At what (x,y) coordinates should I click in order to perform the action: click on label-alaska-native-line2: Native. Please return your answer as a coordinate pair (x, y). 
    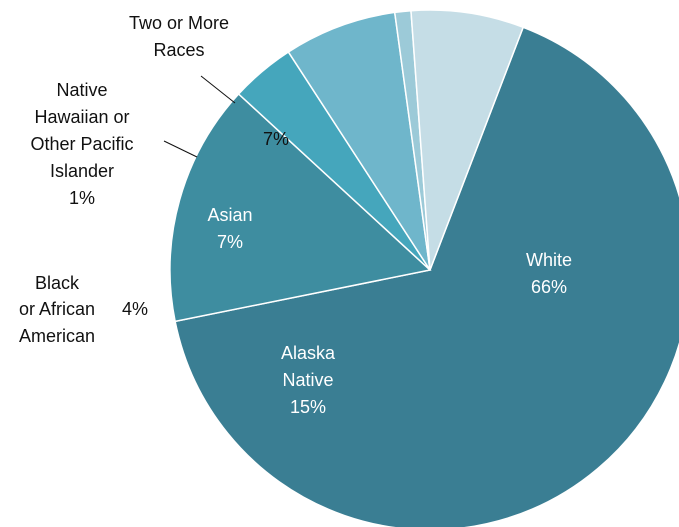
    Looking at the image, I should click on (307, 380).